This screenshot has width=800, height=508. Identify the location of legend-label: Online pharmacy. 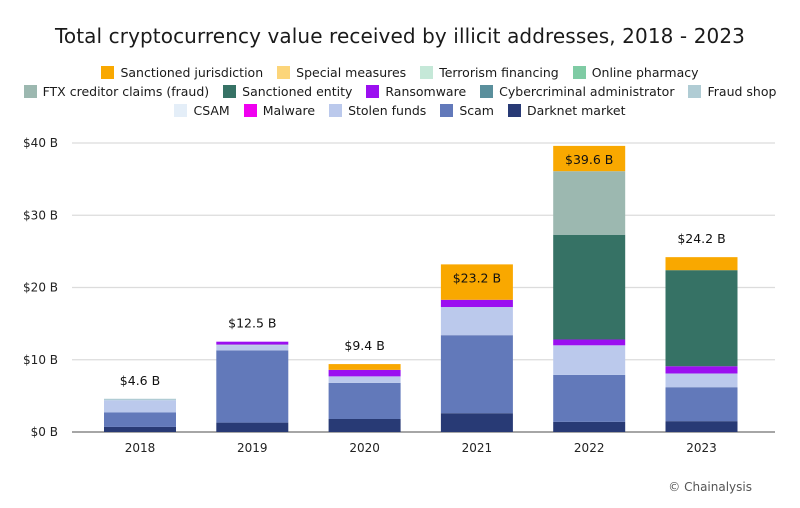
(645, 72).